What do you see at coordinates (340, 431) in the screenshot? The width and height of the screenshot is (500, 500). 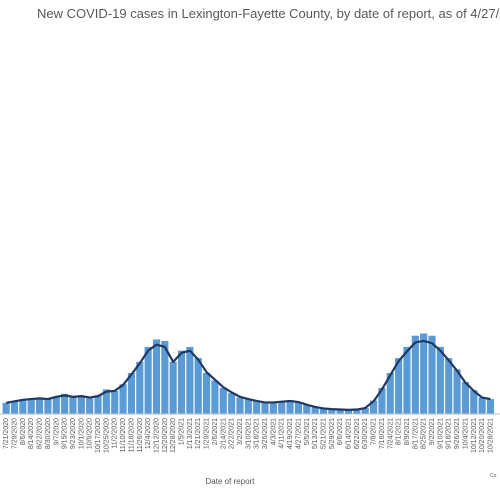 I see `x-tick-label: 6/6/2021` at bounding box center [340, 431].